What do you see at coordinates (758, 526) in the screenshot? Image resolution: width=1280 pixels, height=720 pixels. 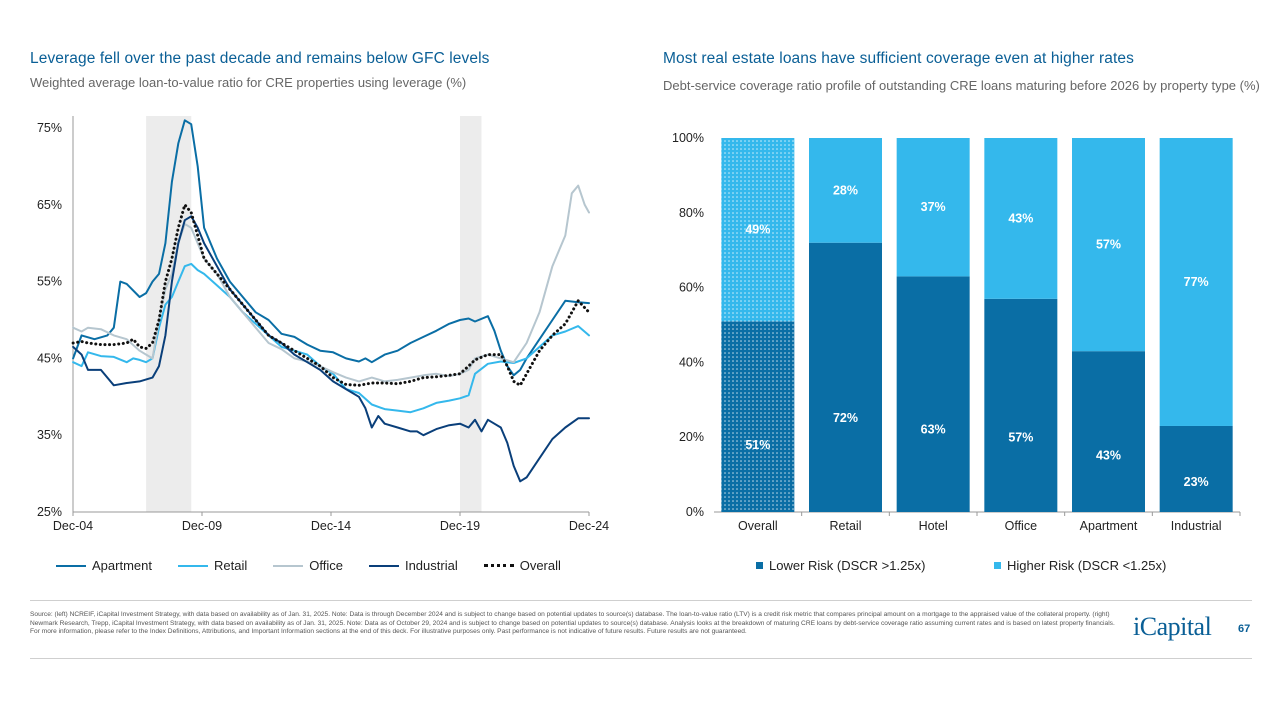 I see `bar-category-label-overall: Overall` at bounding box center [758, 526].